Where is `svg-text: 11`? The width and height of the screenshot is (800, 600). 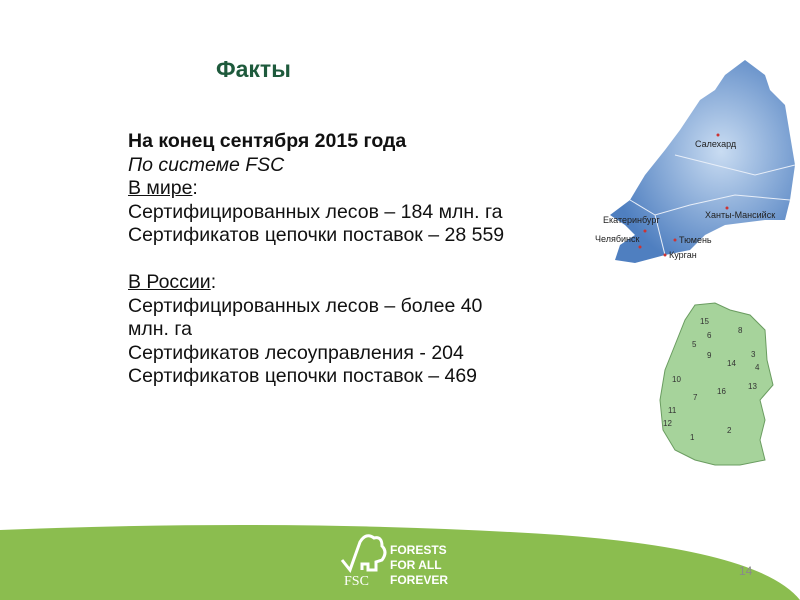
svg-text: 11 is located at coordinates (672, 410).